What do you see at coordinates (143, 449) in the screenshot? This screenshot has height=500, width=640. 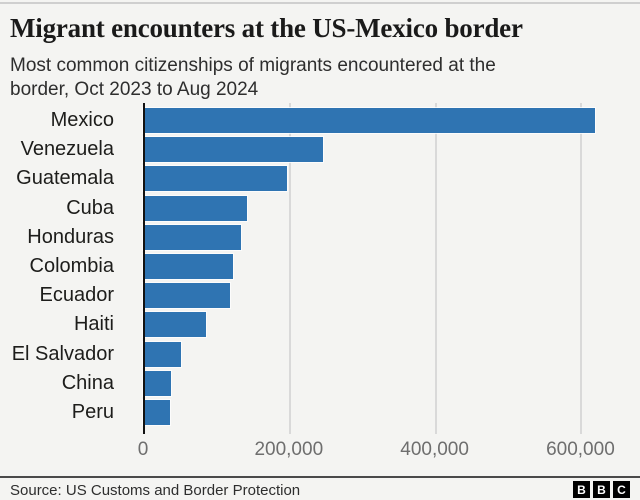 I see `x-tick-label: 0` at bounding box center [143, 449].